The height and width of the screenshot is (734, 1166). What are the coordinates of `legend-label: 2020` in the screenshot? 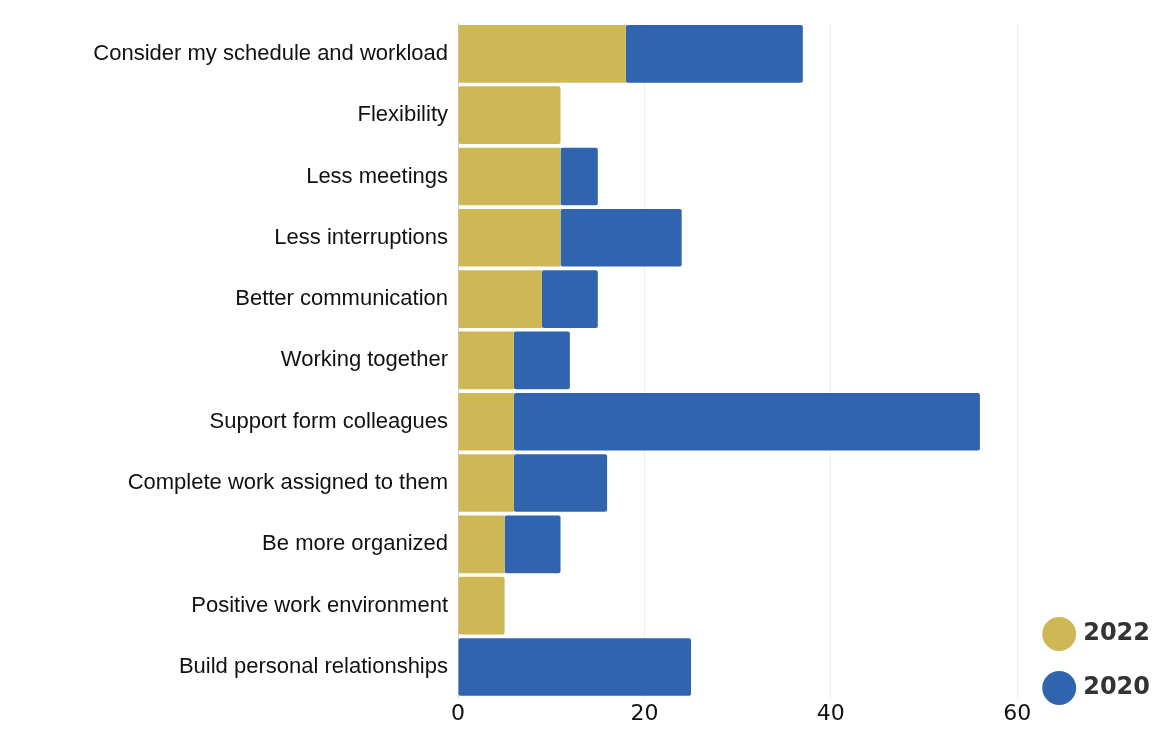 It's located at (1116, 686).